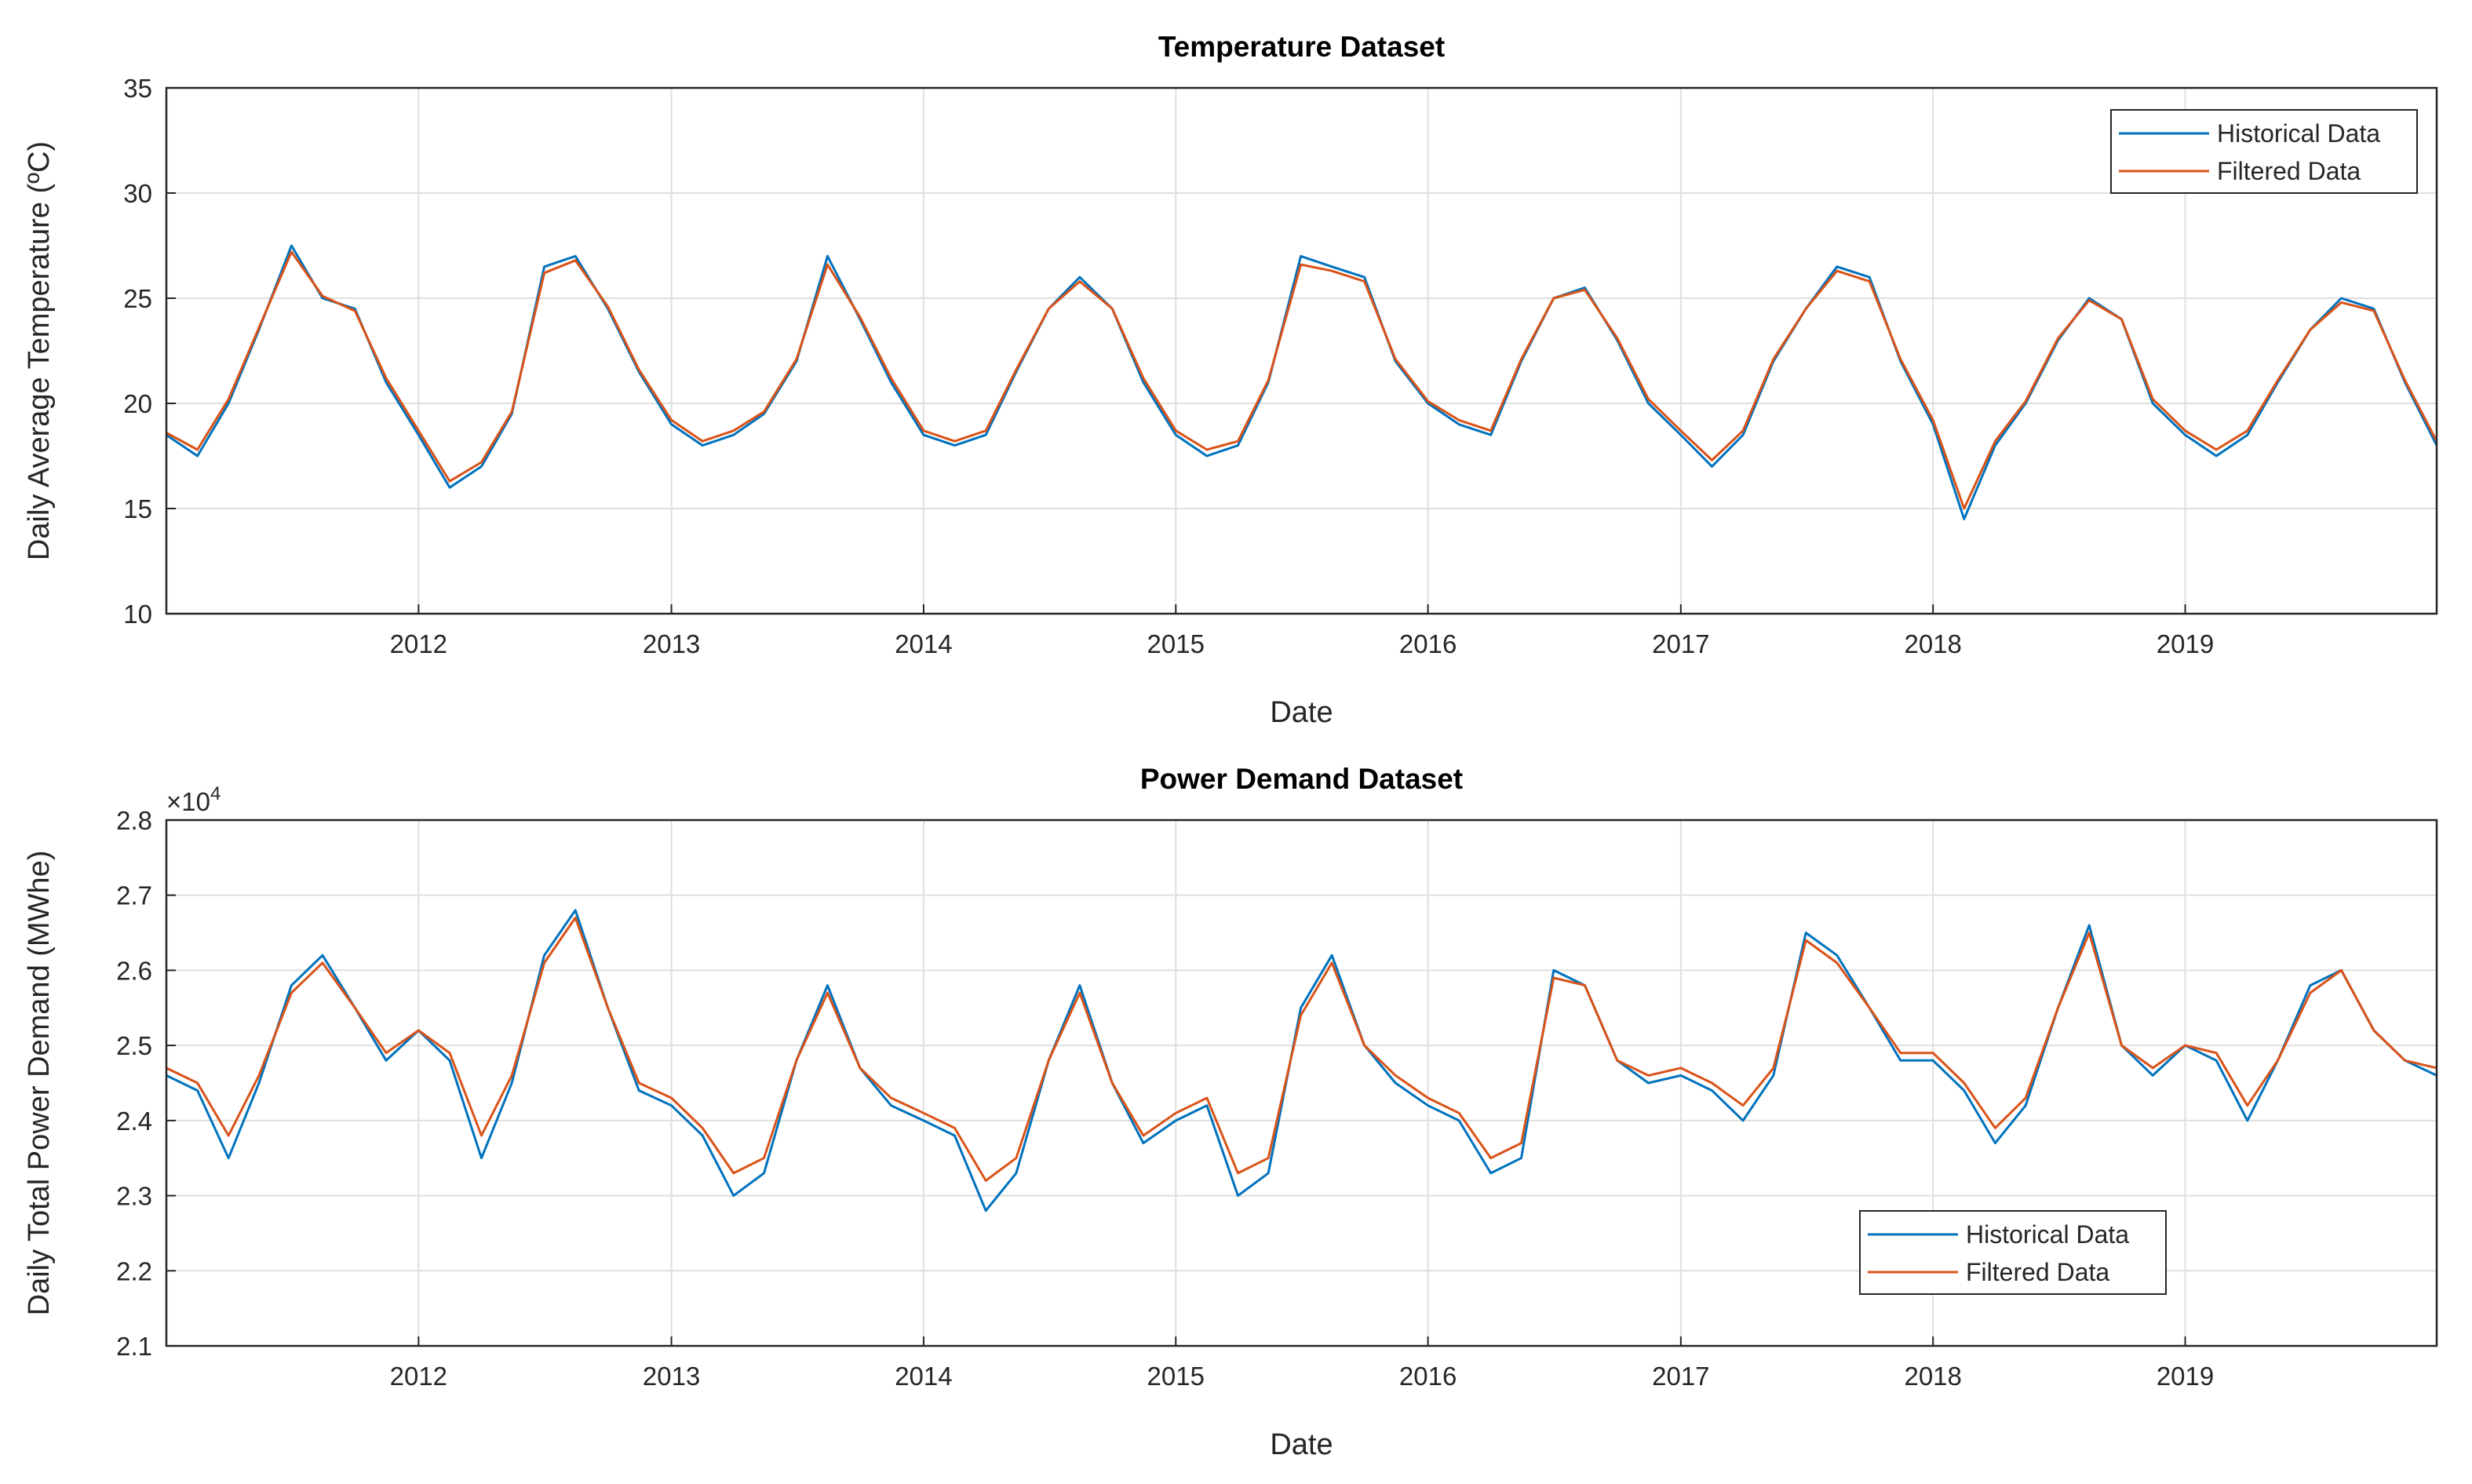 The image size is (2472, 1484). Describe the element at coordinates (1301, 779) in the screenshot. I see `chart-title: Power Demand Dataset` at that location.